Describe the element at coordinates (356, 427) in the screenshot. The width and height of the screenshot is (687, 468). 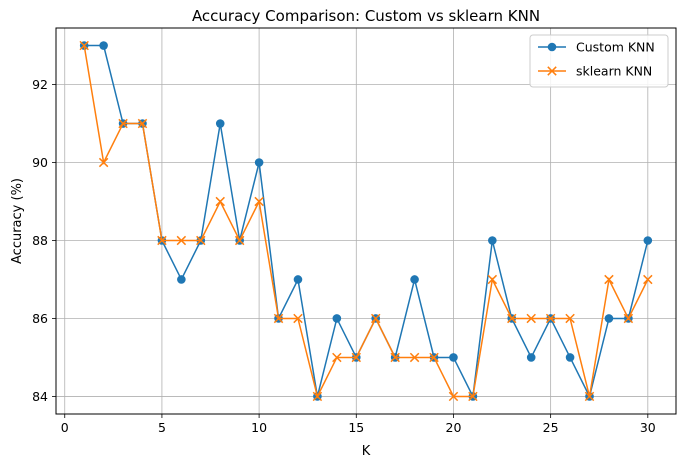
I see `x-tick-label: 15` at that location.